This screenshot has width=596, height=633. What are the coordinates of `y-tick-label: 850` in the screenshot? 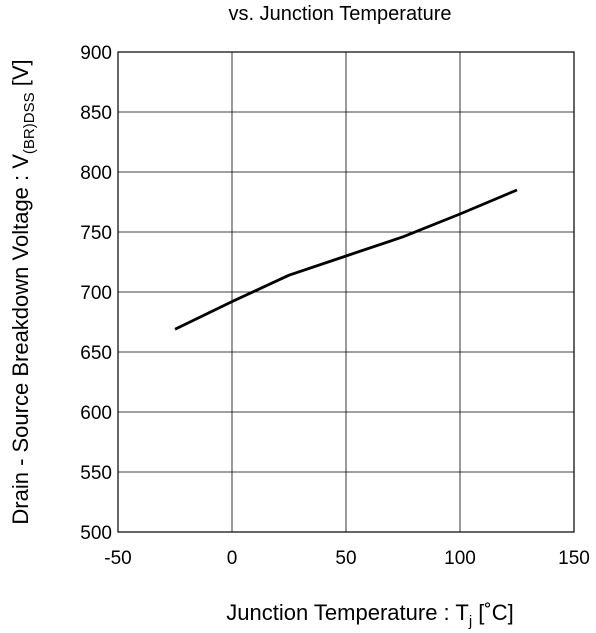 It's located at (96, 113).